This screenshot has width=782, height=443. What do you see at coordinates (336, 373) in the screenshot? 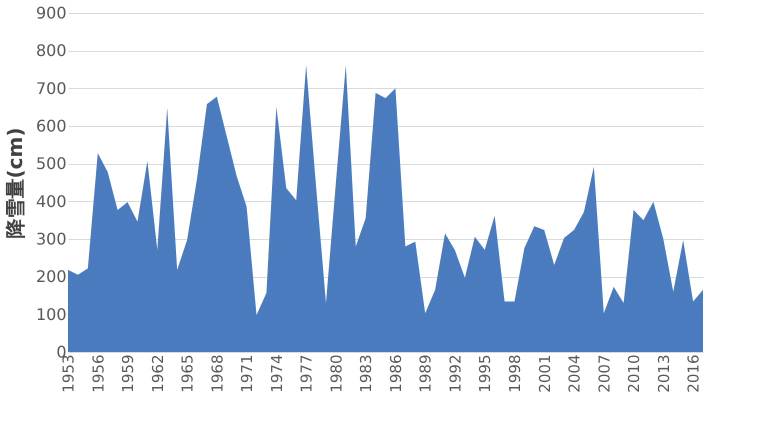
I see `x-tick-label: 1980` at bounding box center [336, 373].